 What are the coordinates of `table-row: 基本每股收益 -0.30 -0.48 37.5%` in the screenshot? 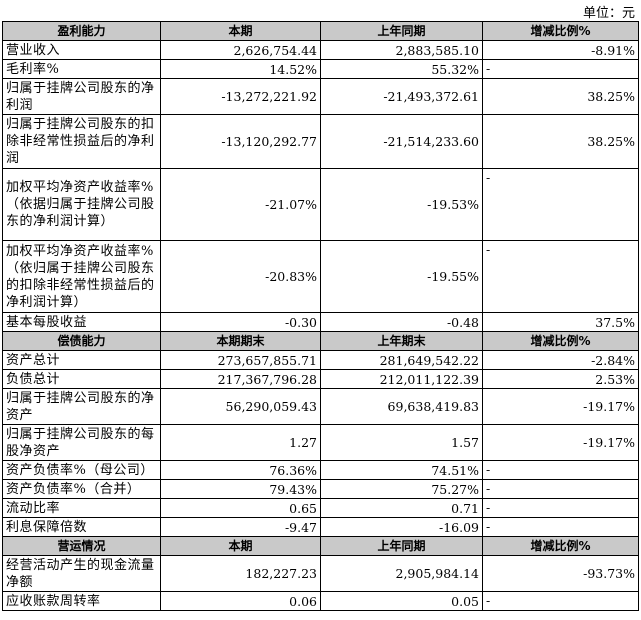 It's located at (320, 322).